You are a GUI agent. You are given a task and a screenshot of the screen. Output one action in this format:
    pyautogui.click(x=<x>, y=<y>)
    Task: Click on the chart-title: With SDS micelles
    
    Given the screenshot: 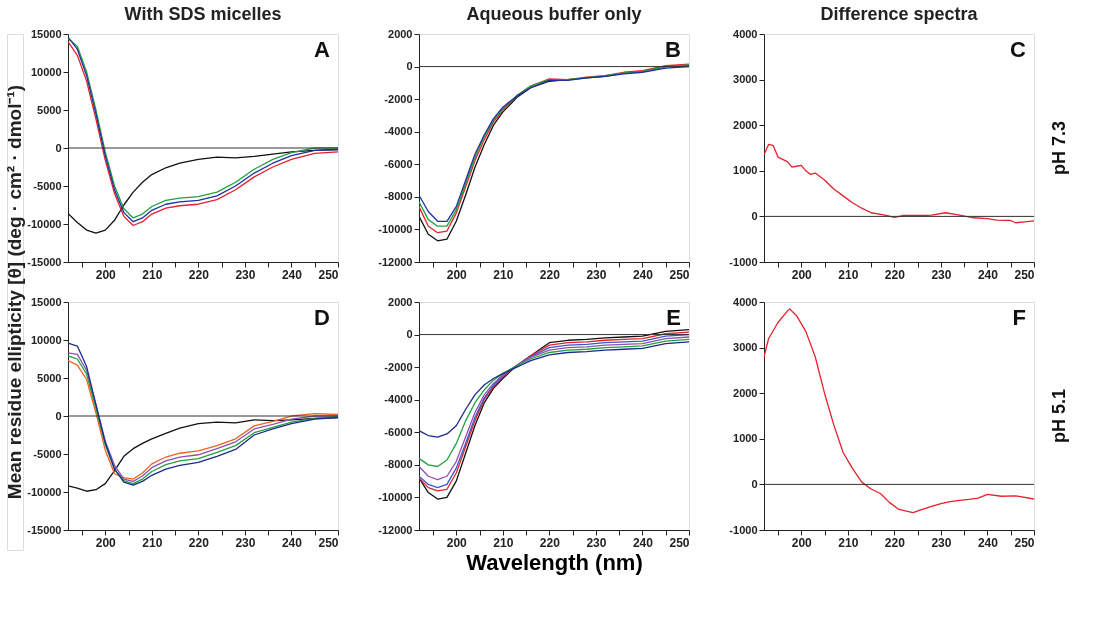 What is the action you would take?
    pyautogui.click(x=203, y=14)
    